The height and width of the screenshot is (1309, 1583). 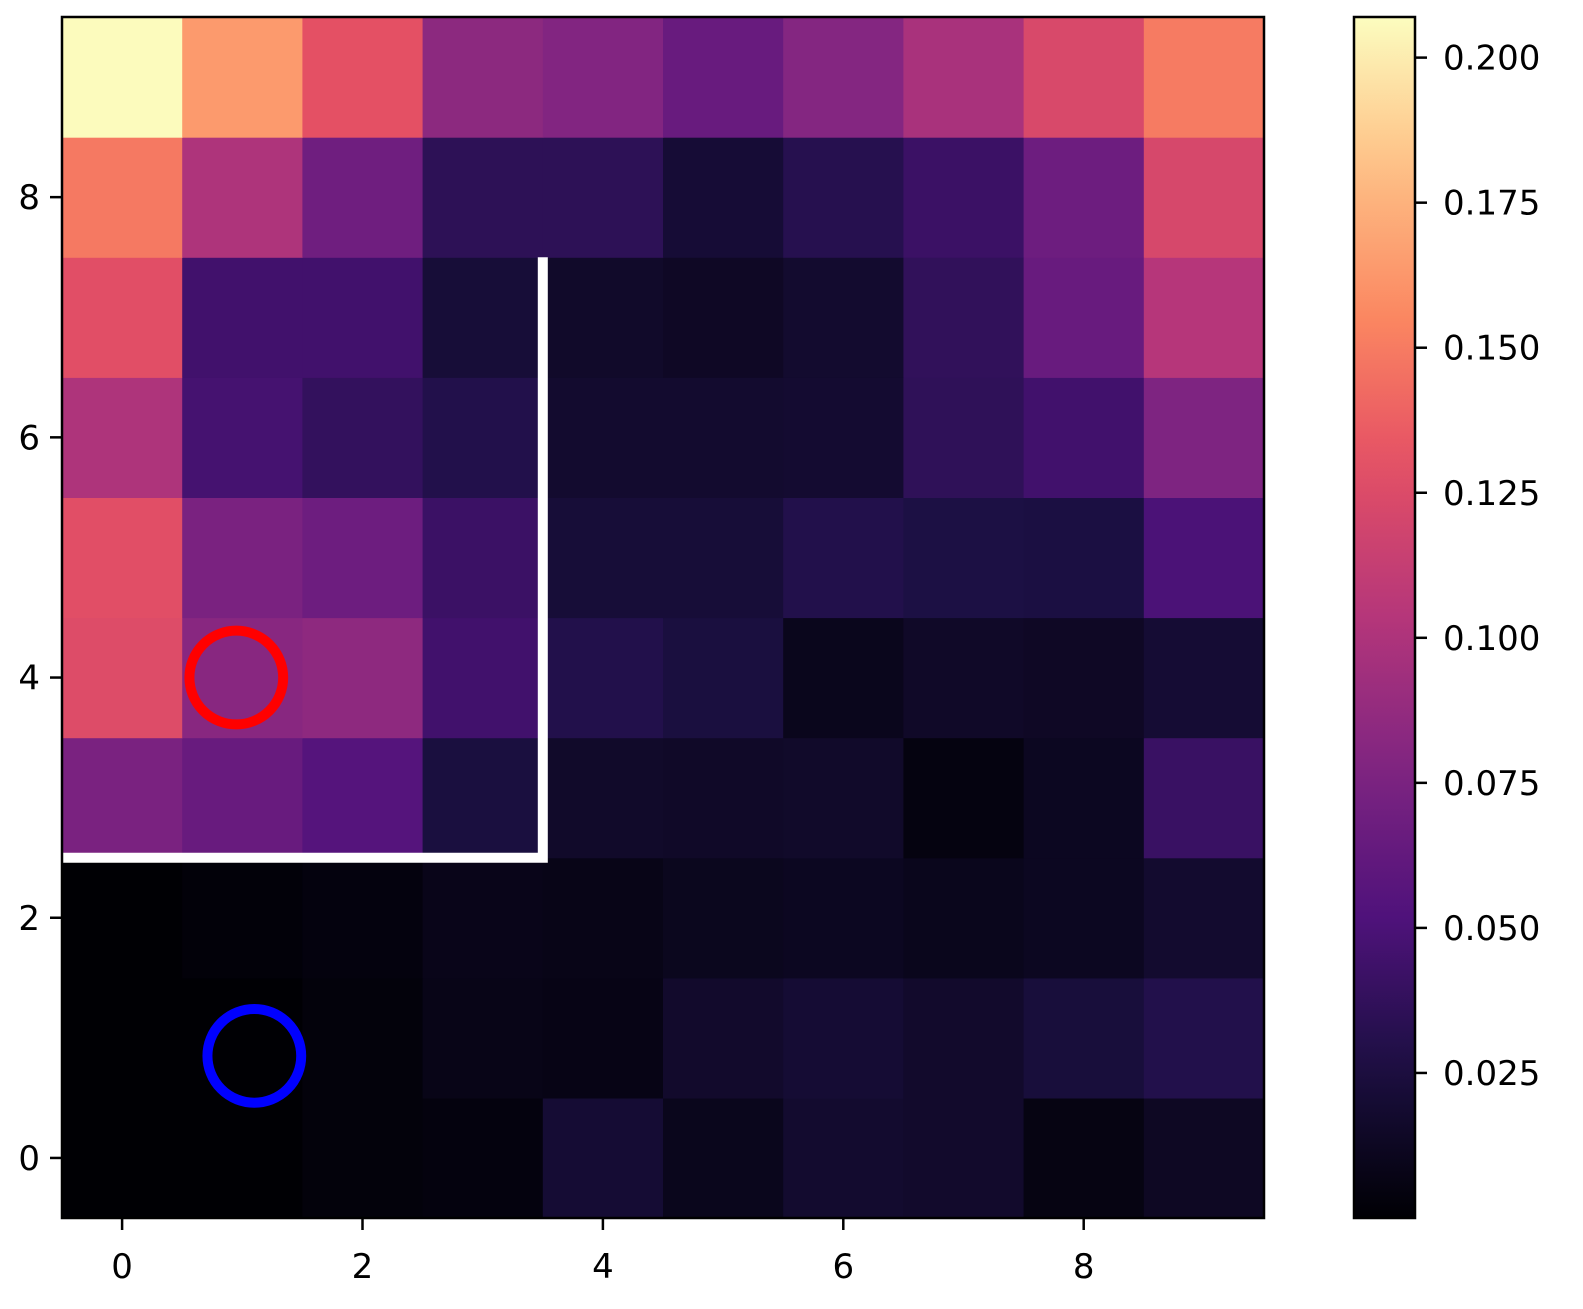 I want to click on y-axis: 0 2 4 6 8, so click(x=40, y=678).